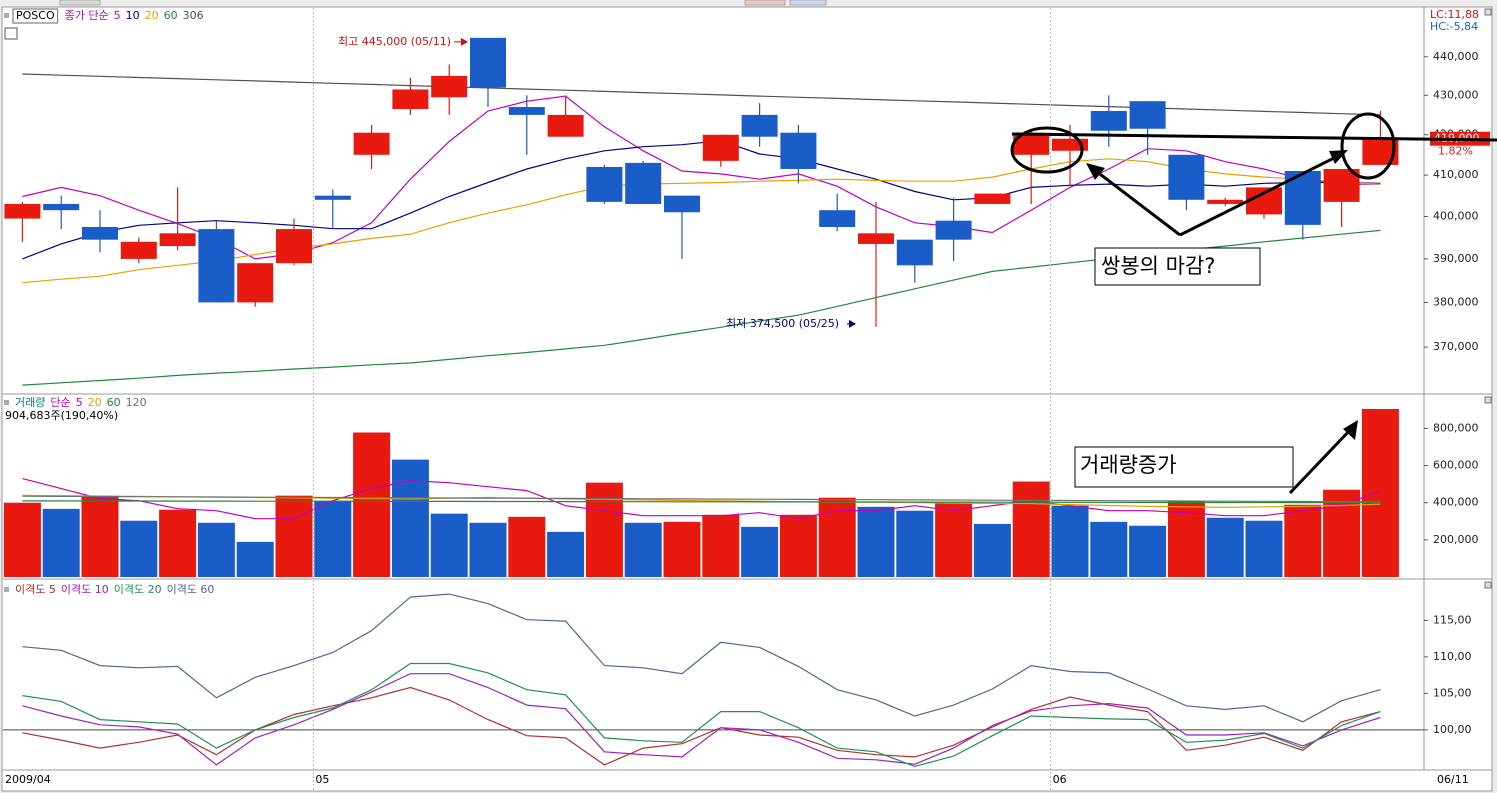 The image size is (1497, 793). Describe the element at coordinates (136, 402) in the screenshot. I see `legend-entry: 120` at that location.